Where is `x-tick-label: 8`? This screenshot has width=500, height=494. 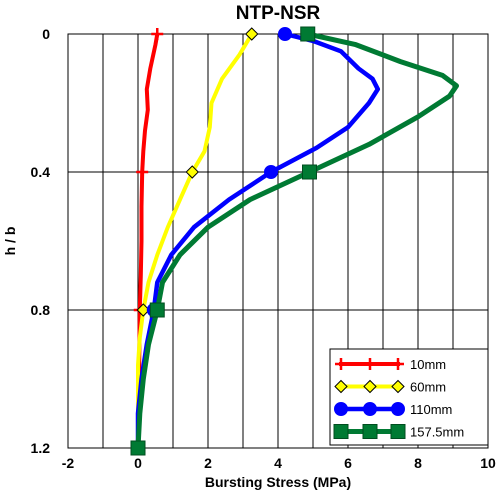
x-tick-label: 8 is located at coordinates (418, 463).